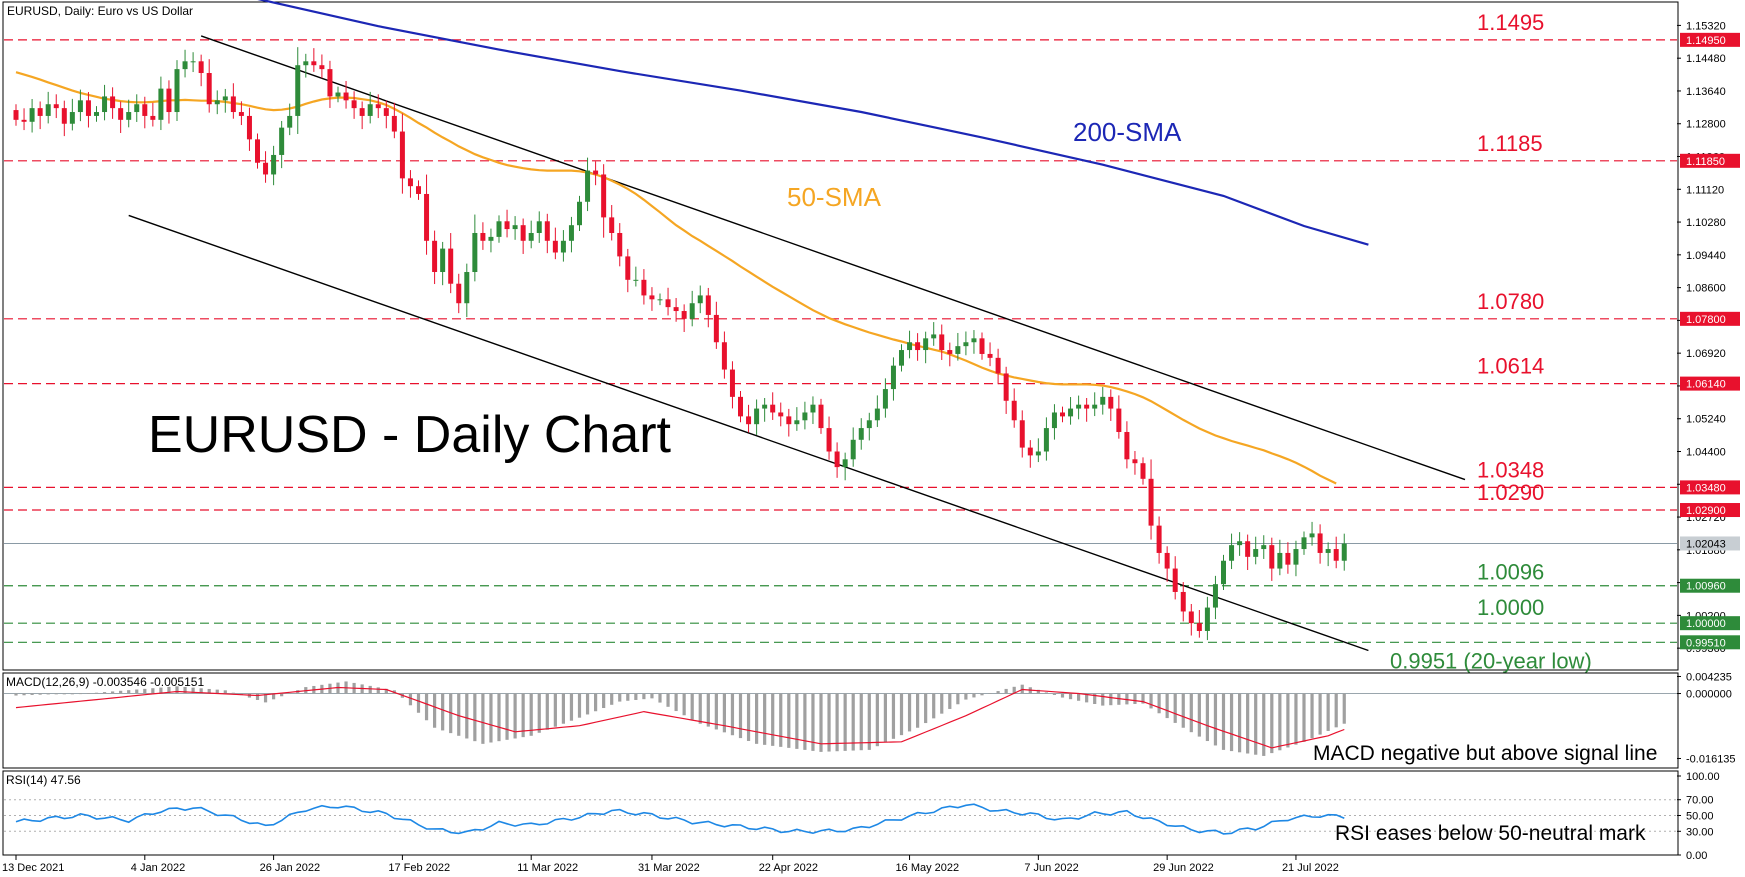 This screenshot has height=877, width=1745. I want to click on price-tick-label: 1.08600, so click(1706, 289).